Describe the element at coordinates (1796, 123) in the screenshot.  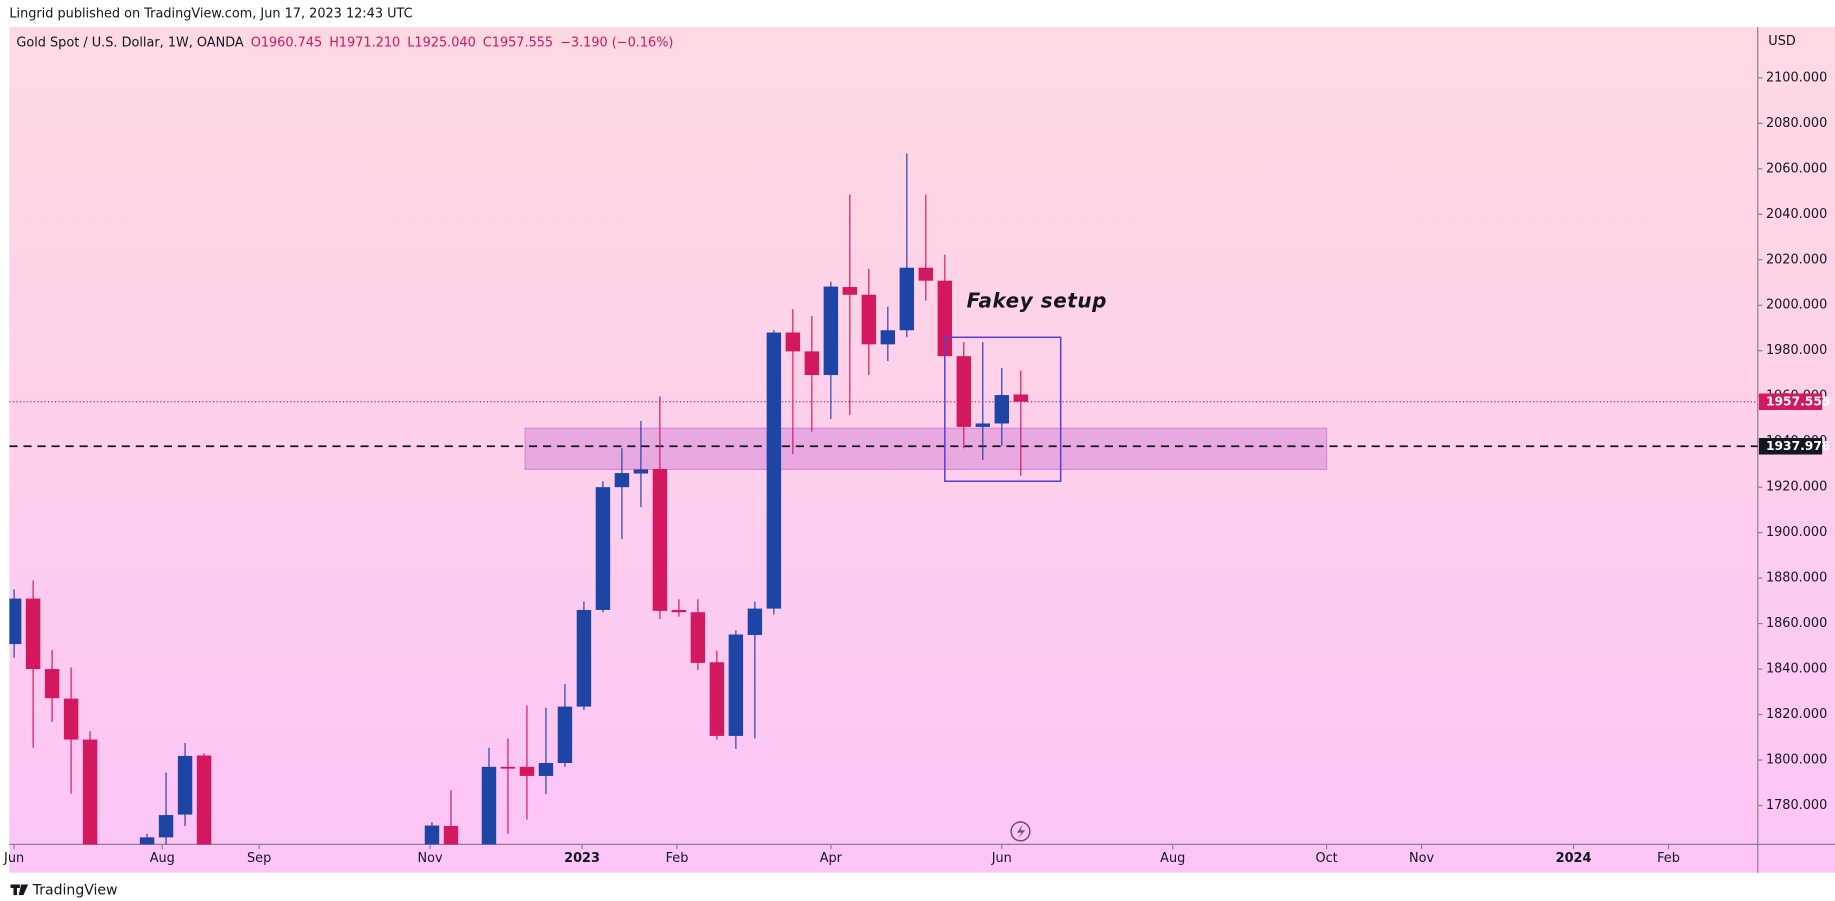
I see `y-tick-label: 2080.000` at that location.